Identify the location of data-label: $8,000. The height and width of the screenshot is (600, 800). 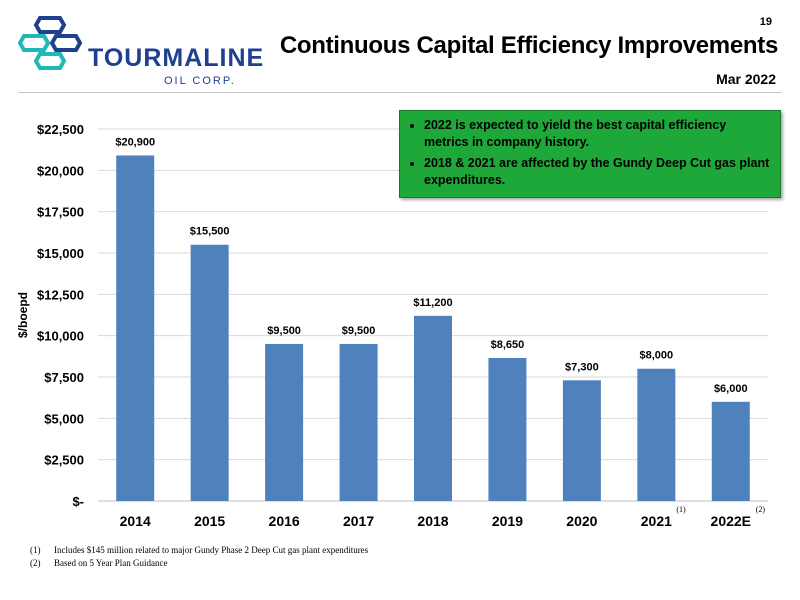
(657, 356).